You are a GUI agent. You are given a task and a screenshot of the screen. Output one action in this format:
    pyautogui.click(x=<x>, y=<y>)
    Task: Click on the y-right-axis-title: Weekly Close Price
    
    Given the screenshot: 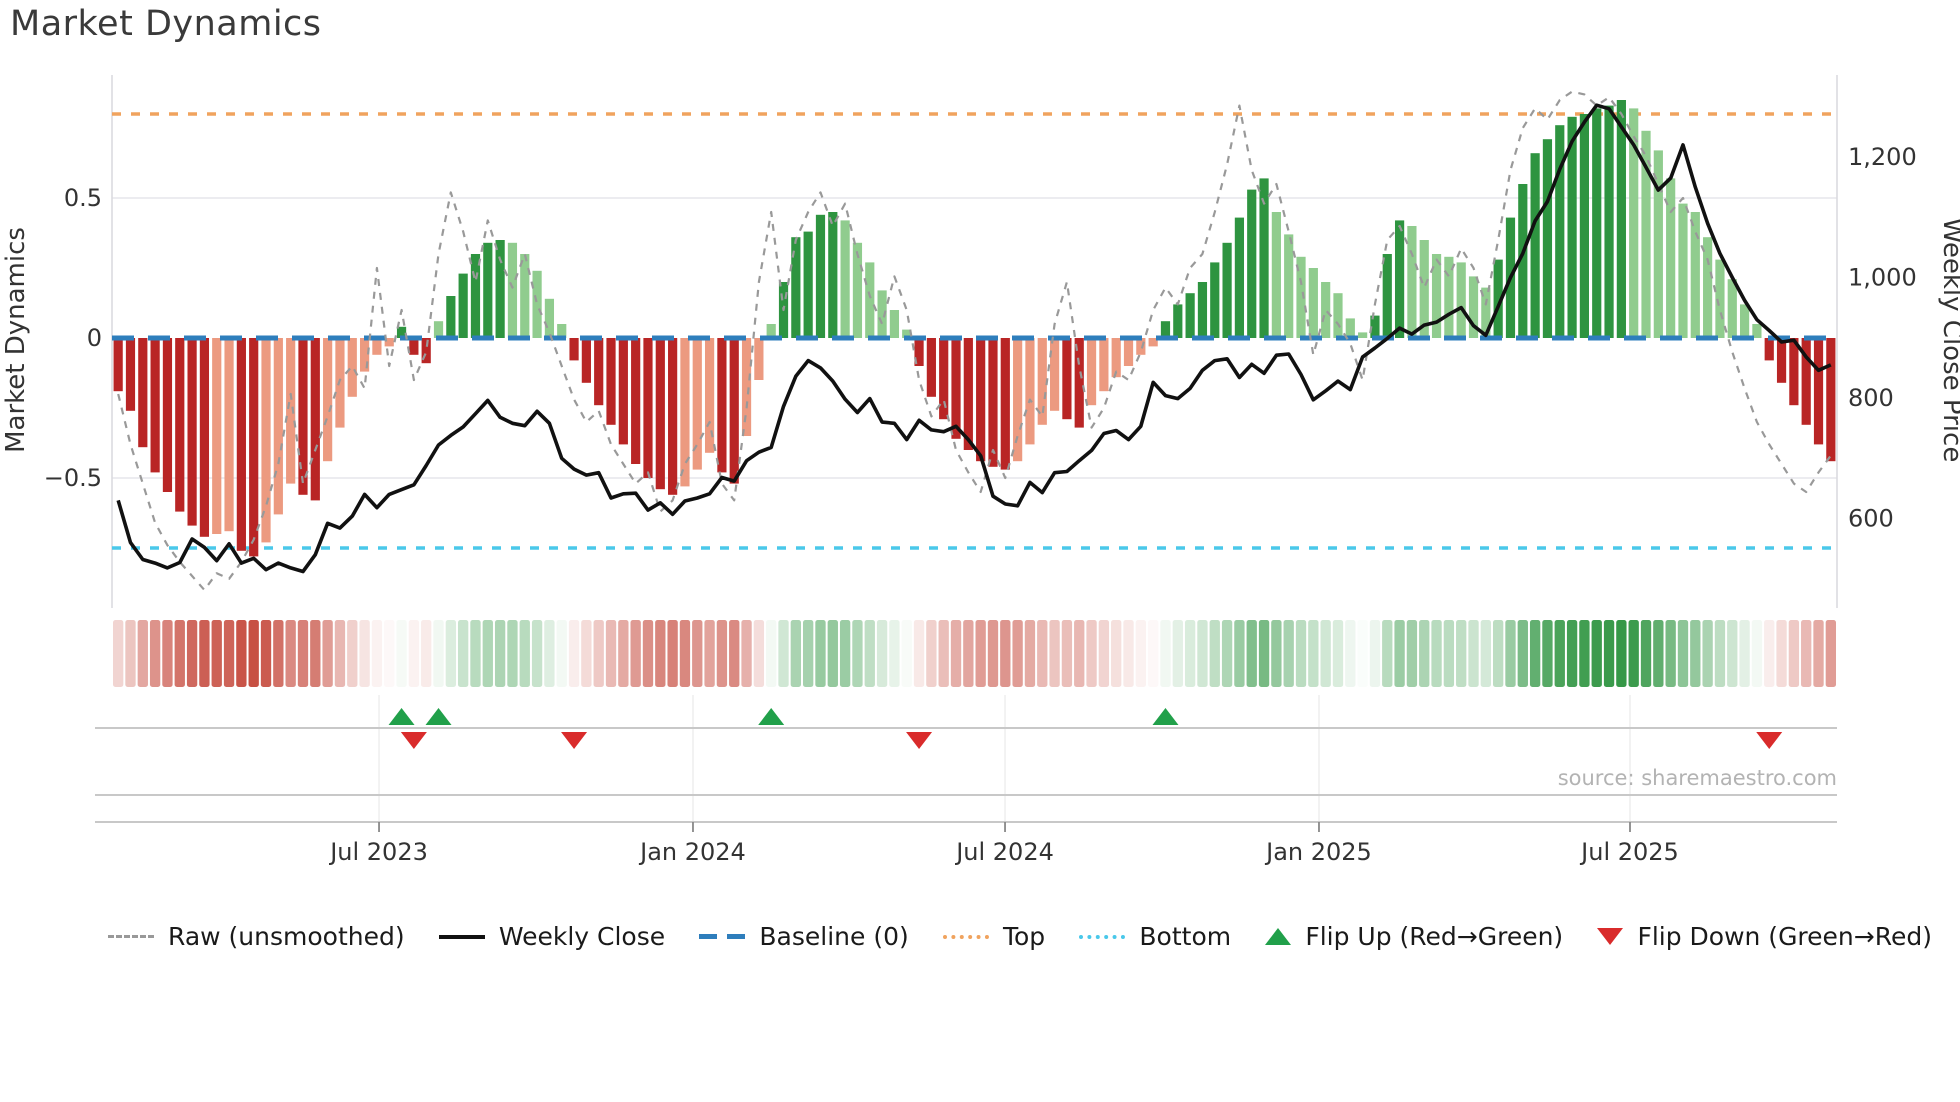 What is the action you would take?
    pyautogui.click(x=1948, y=340)
    